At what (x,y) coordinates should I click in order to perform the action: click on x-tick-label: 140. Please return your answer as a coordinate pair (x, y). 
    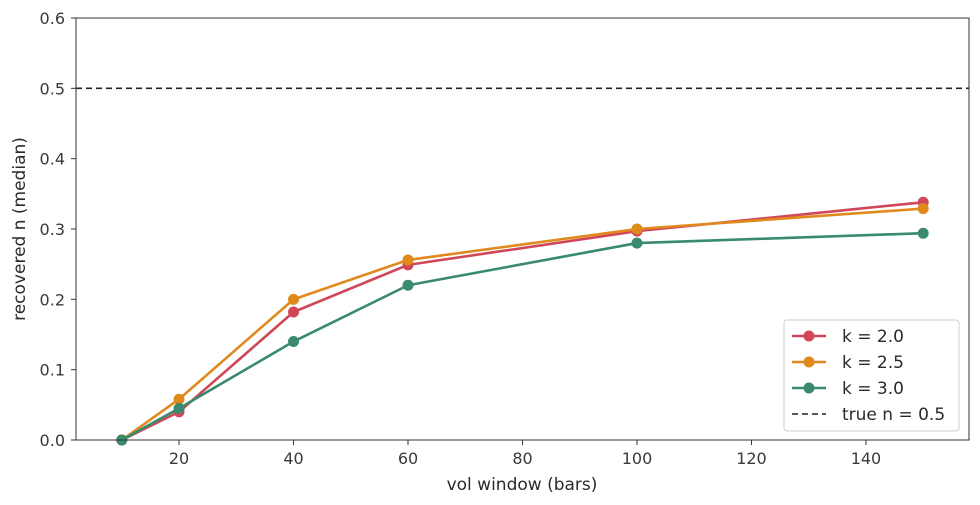
    Looking at the image, I should click on (866, 458).